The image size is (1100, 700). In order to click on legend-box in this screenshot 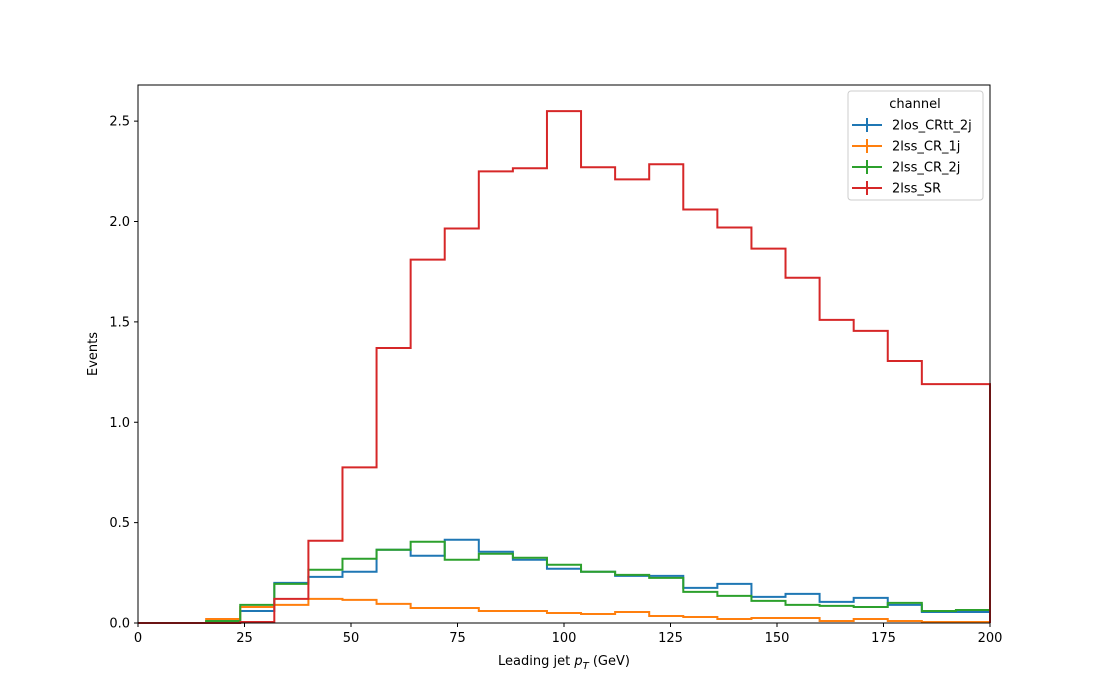, I will do `click(915, 145)`.